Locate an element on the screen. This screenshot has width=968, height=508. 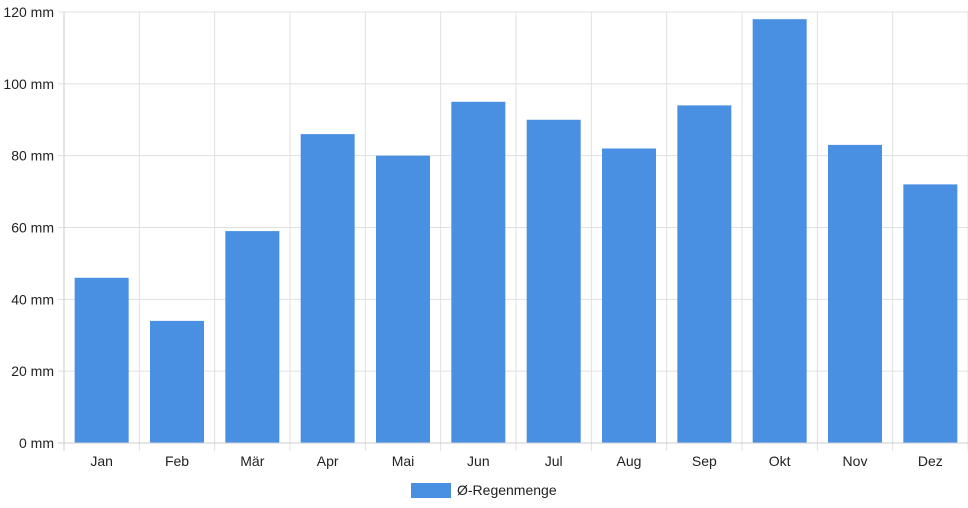
y-tick-label: 20 mm is located at coordinates (32, 371).